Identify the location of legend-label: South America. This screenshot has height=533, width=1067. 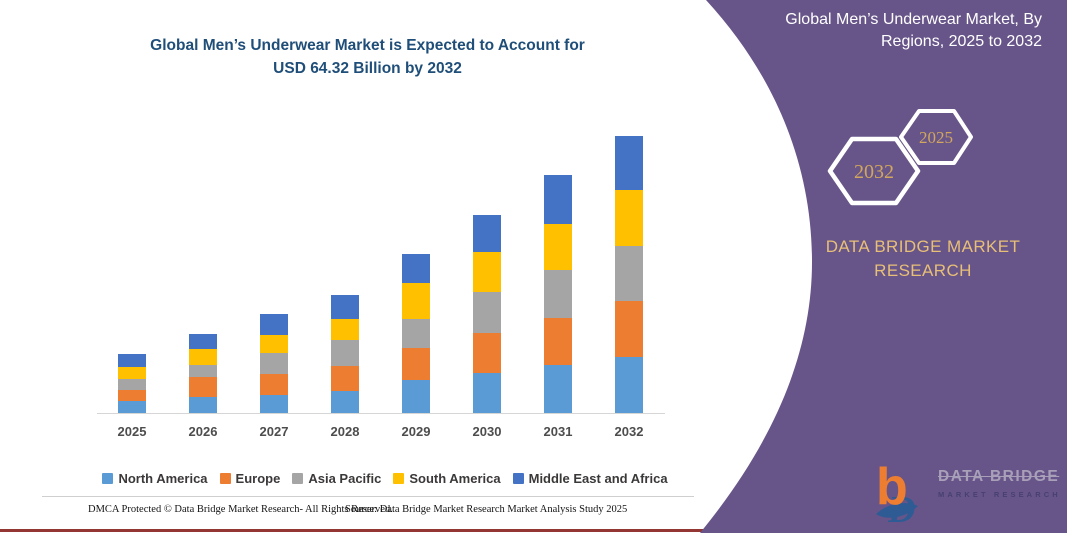
(455, 478).